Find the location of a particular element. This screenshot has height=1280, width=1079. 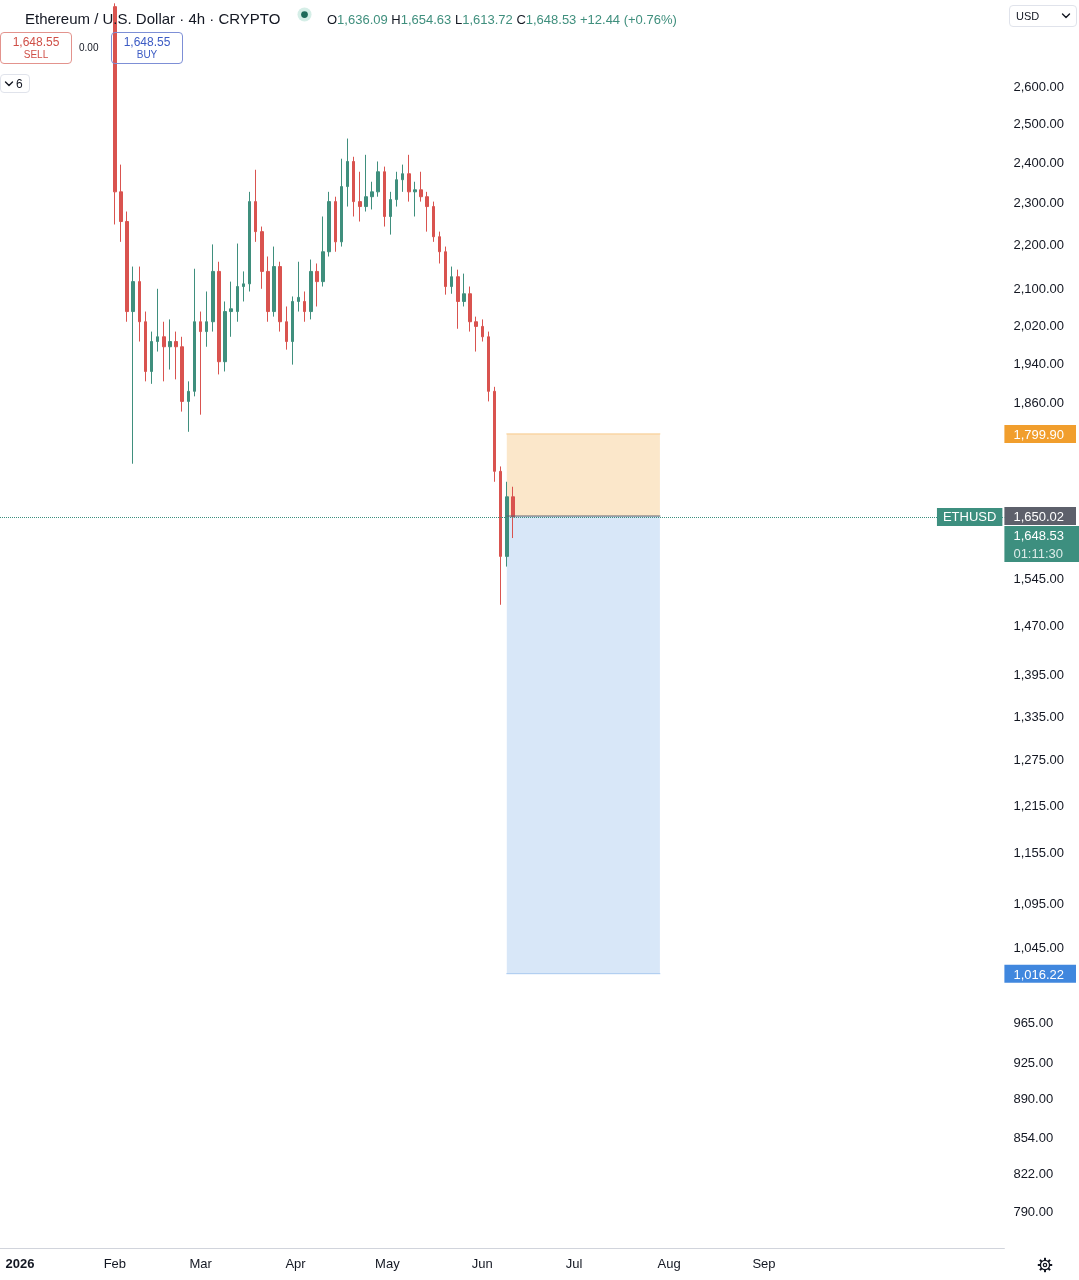

y-tick-label: 1,016.22 is located at coordinates (1039, 974).